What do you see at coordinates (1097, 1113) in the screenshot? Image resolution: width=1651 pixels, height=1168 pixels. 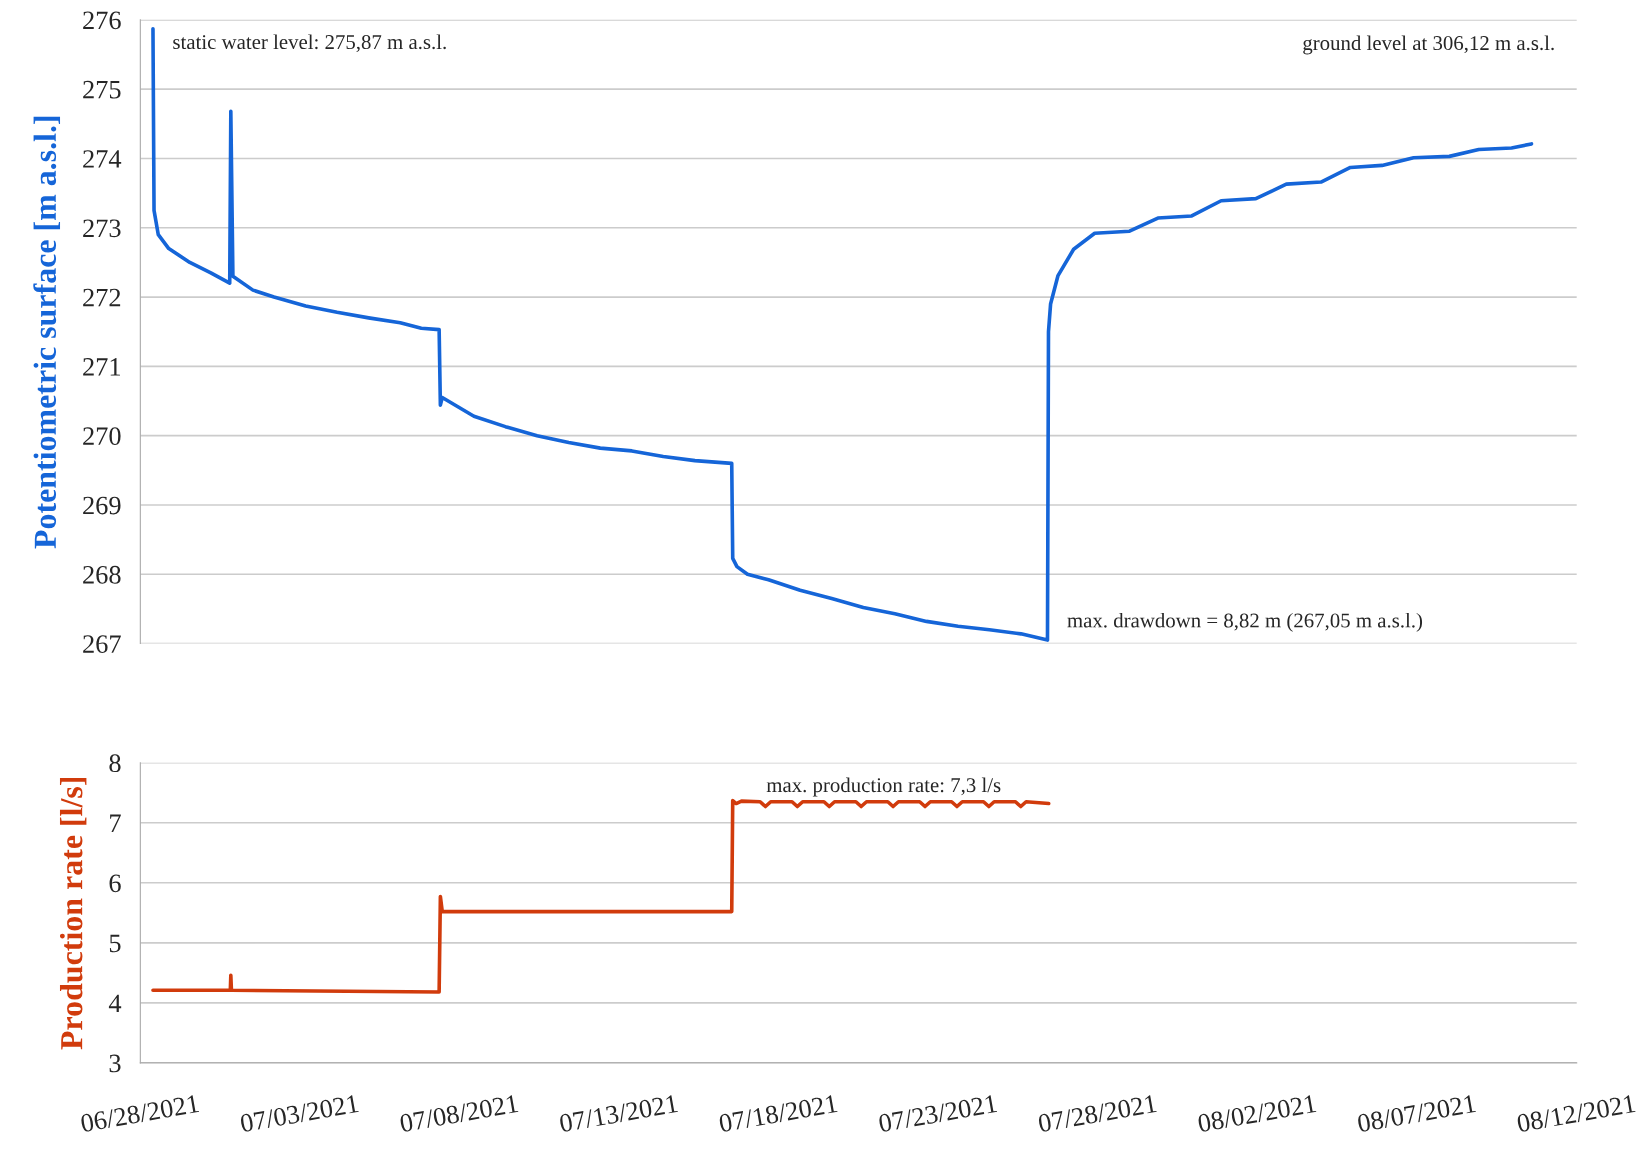 I see `x-tick-label: 07/28/2021` at bounding box center [1097, 1113].